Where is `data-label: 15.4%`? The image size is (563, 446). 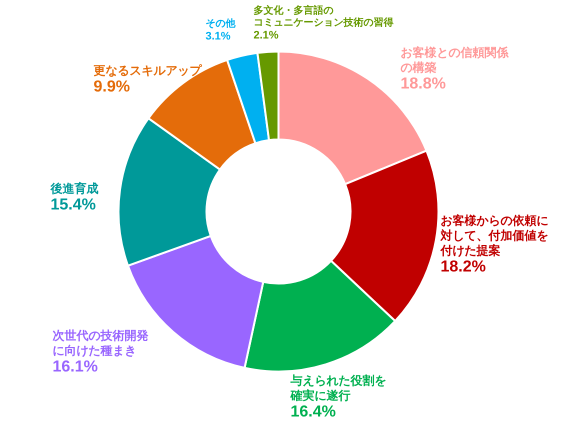 data-label: 15.4% is located at coordinates (73, 205).